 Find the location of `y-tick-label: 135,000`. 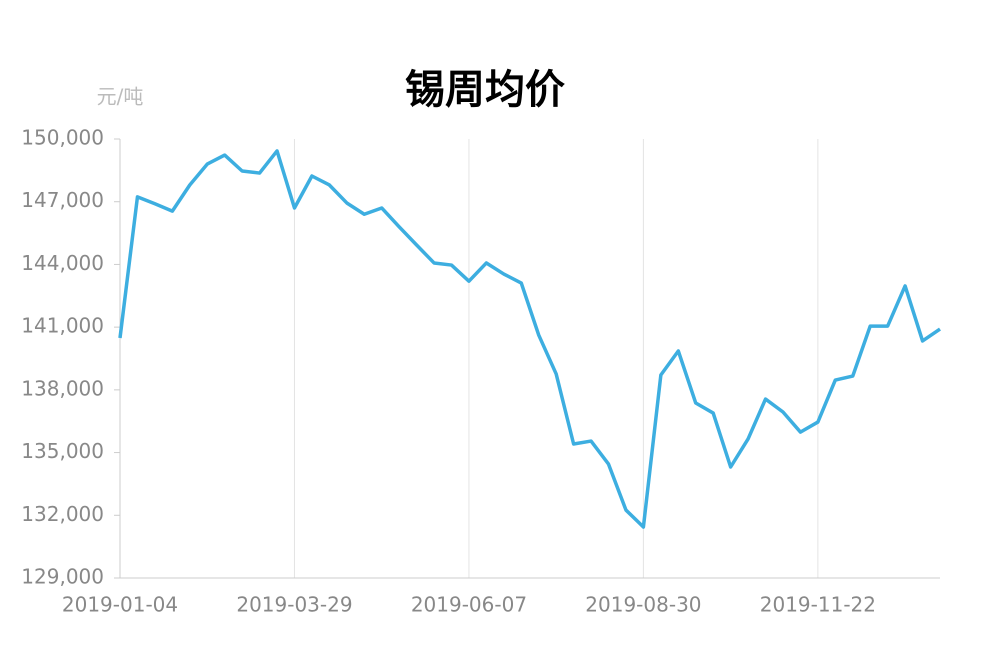

y-tick-label: 135,000 is located at coordinates (62, 451).